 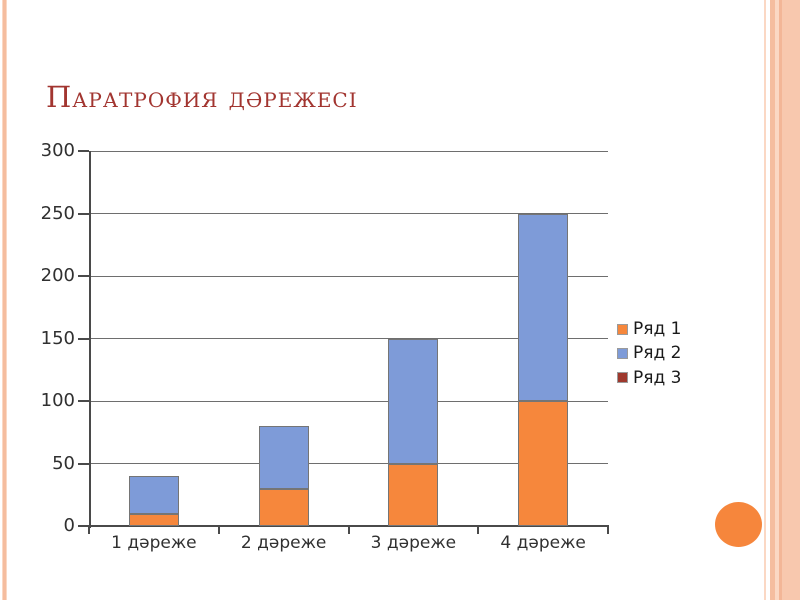 I want to click on y-axis-label-200: 200, so click(x=57, y=275).